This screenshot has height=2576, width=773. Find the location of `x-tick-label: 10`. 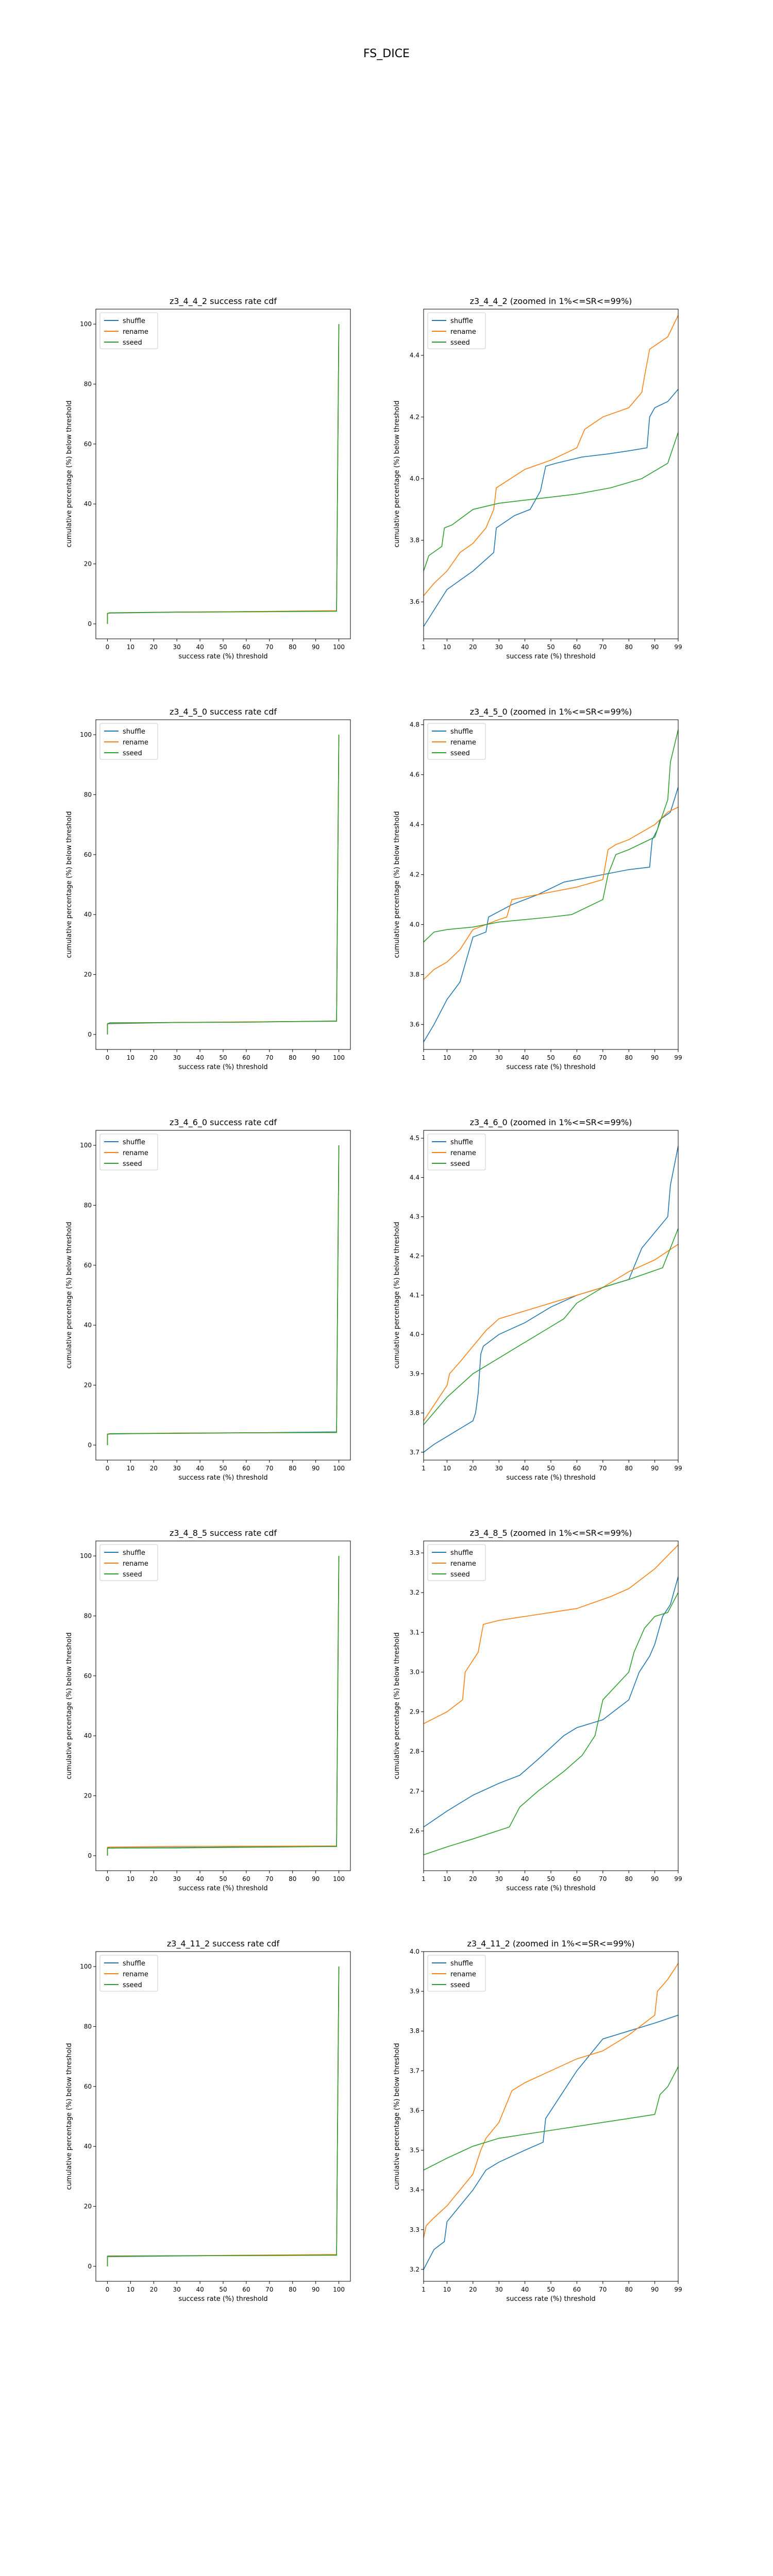

x-tick-label: 10 is located at coordinates (447, 1468).